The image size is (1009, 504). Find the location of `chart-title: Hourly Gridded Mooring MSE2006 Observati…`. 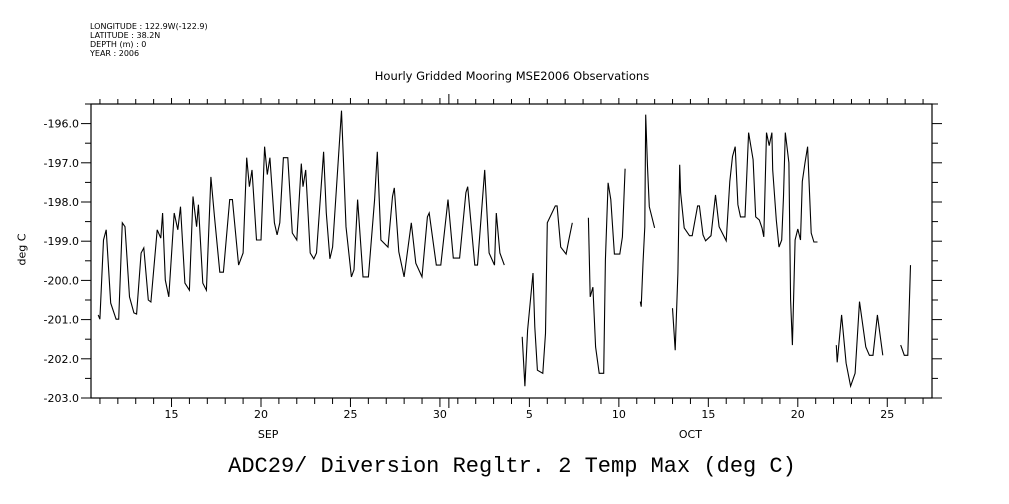

chart-title: Hourly Gridded Mooring MSE2006 Observati… is located at coordinates (512, 76).